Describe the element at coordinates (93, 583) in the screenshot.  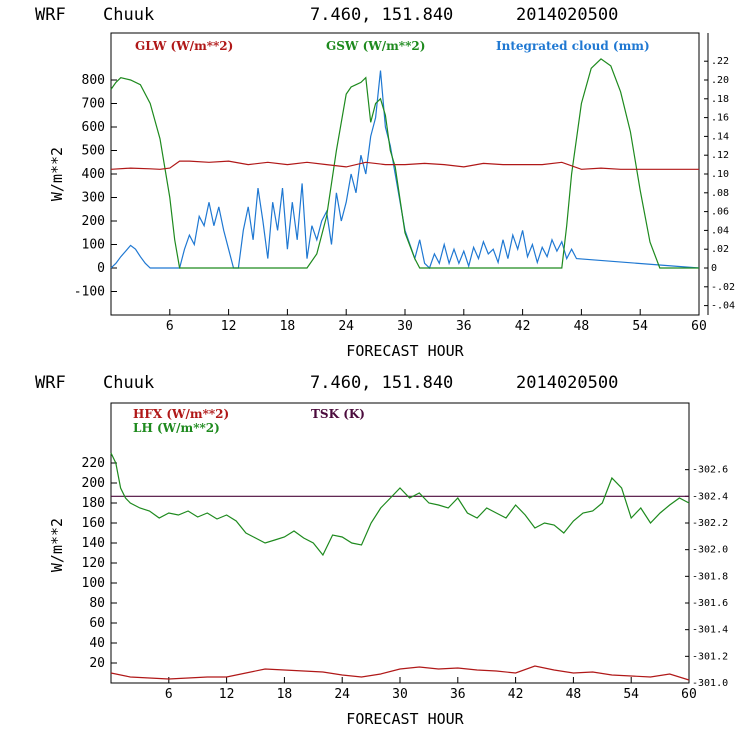
I see `panel2-ytick-label: 100` at that location.